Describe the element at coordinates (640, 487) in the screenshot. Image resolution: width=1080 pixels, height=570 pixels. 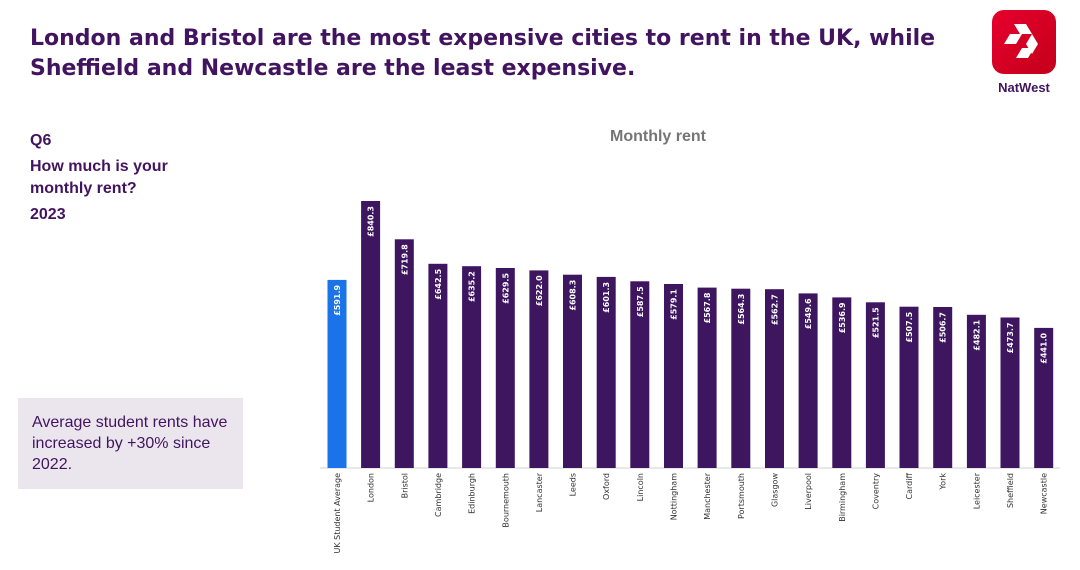
I see `category-label: Lincoln` at that location.